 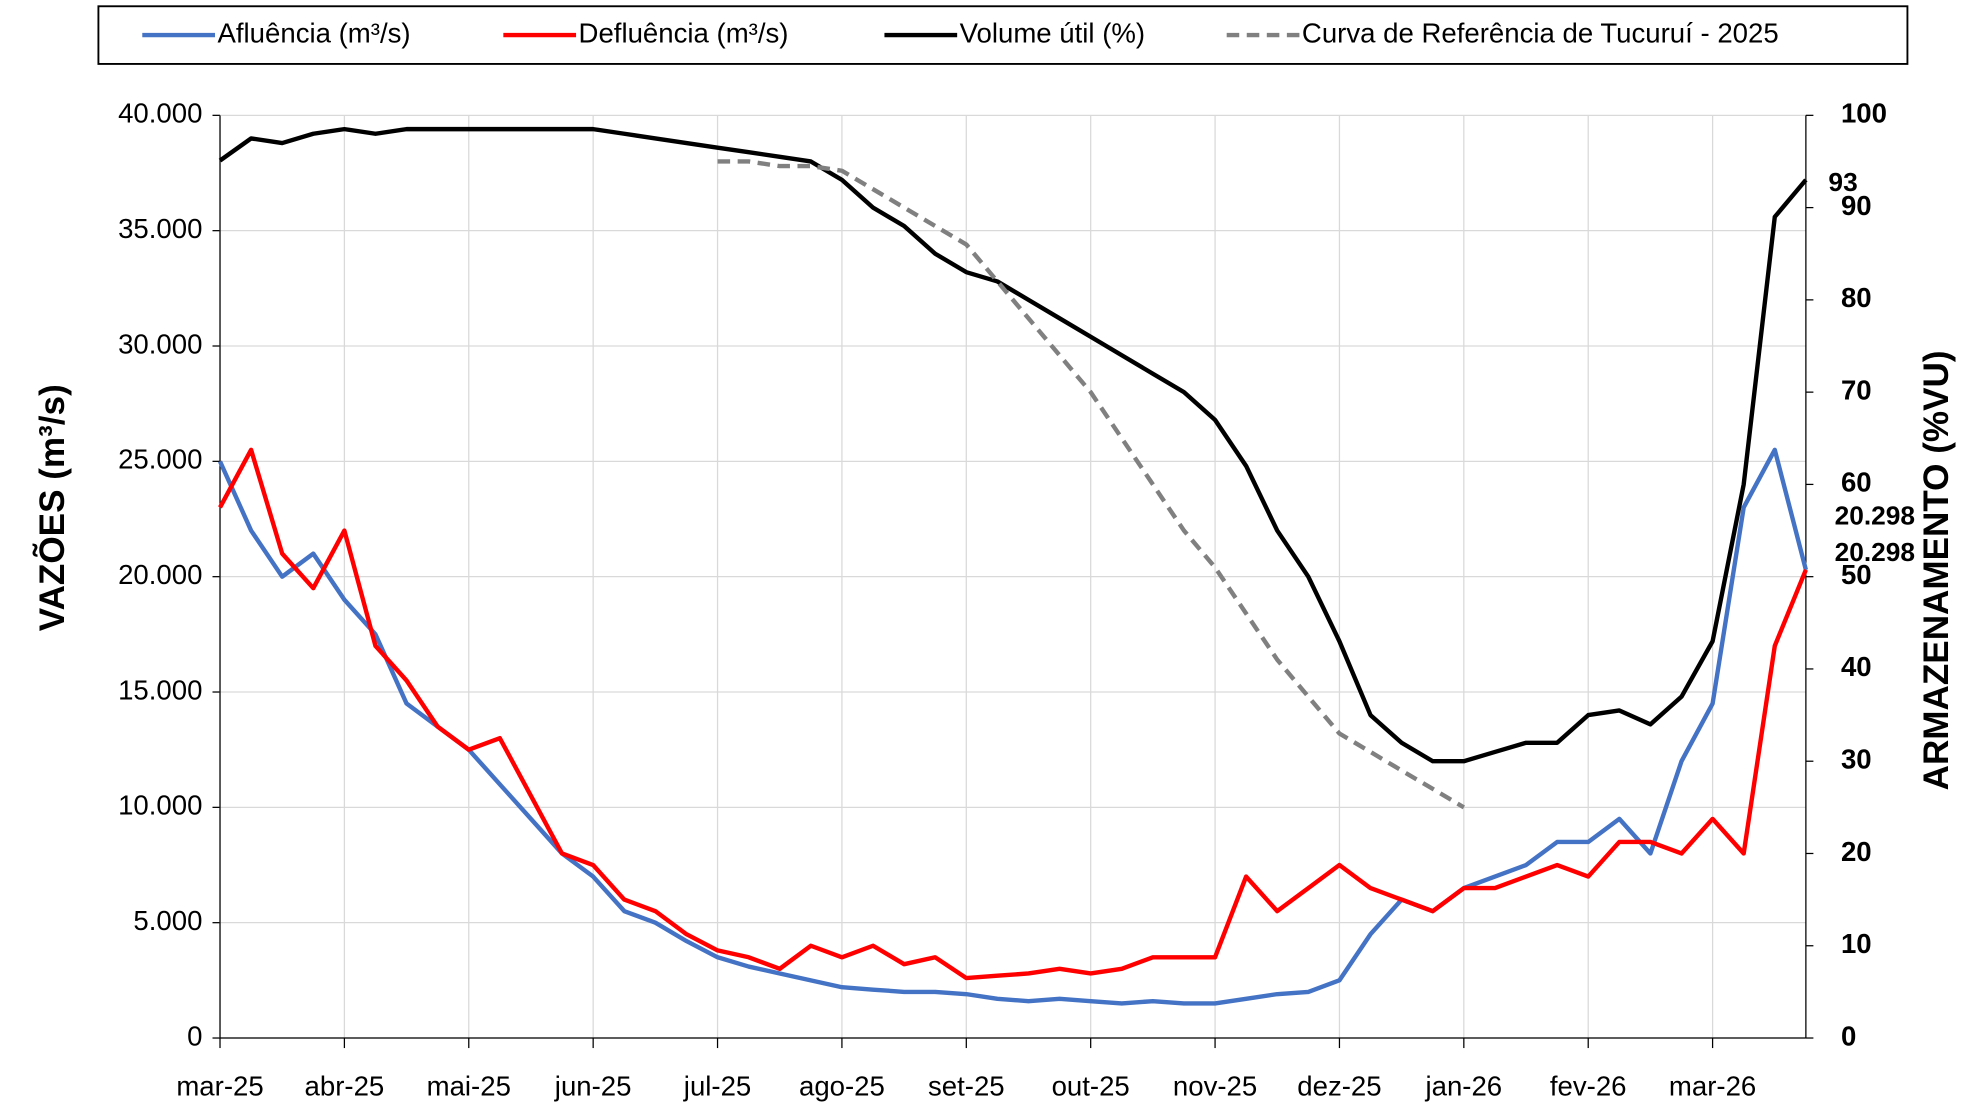 What do you see at coordinates (1856, 758) in the screenshot?
I see `y2-tick-label: 30` at bounding box center [1856, 758].